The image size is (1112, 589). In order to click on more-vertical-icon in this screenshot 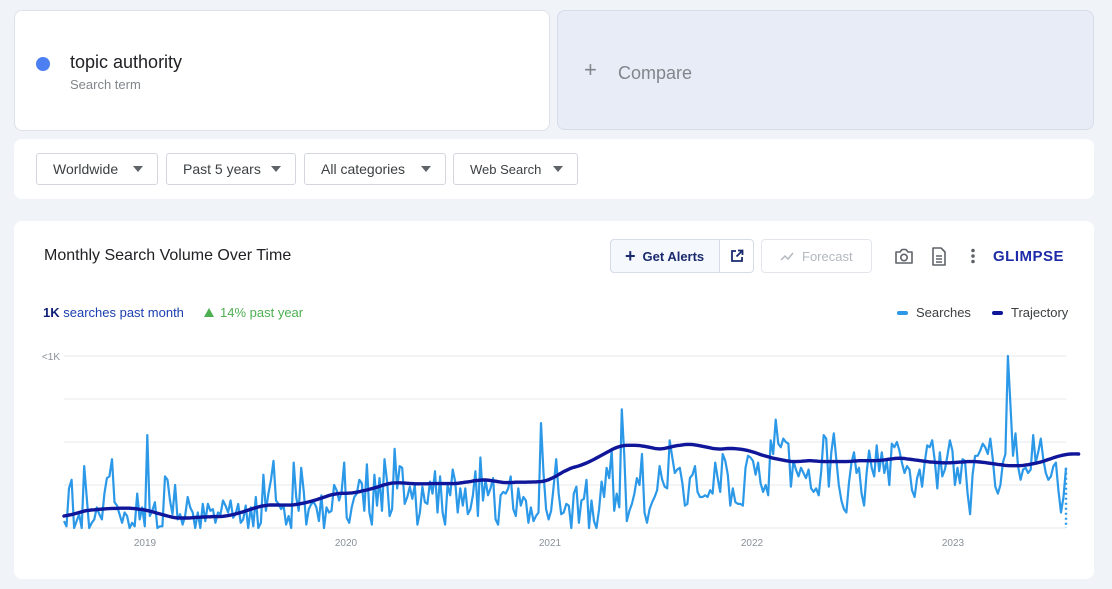, I will do `click(973, 256)`.